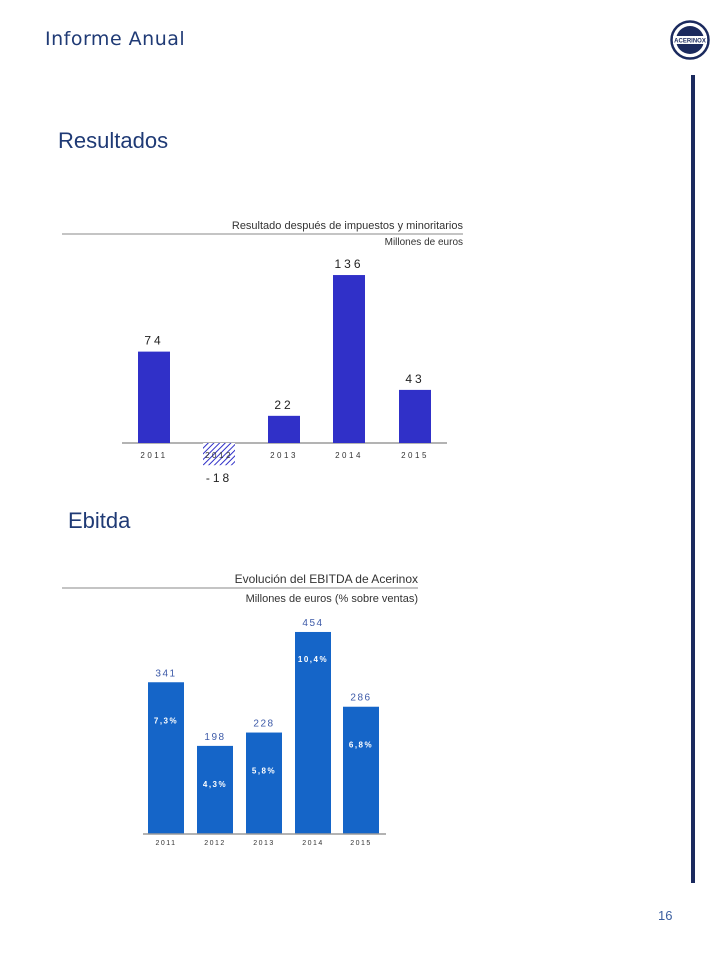  Describe the element at coordinates (99, 520) in the screenshot. I see `section-title-ebitda: Ebitda` at that location.